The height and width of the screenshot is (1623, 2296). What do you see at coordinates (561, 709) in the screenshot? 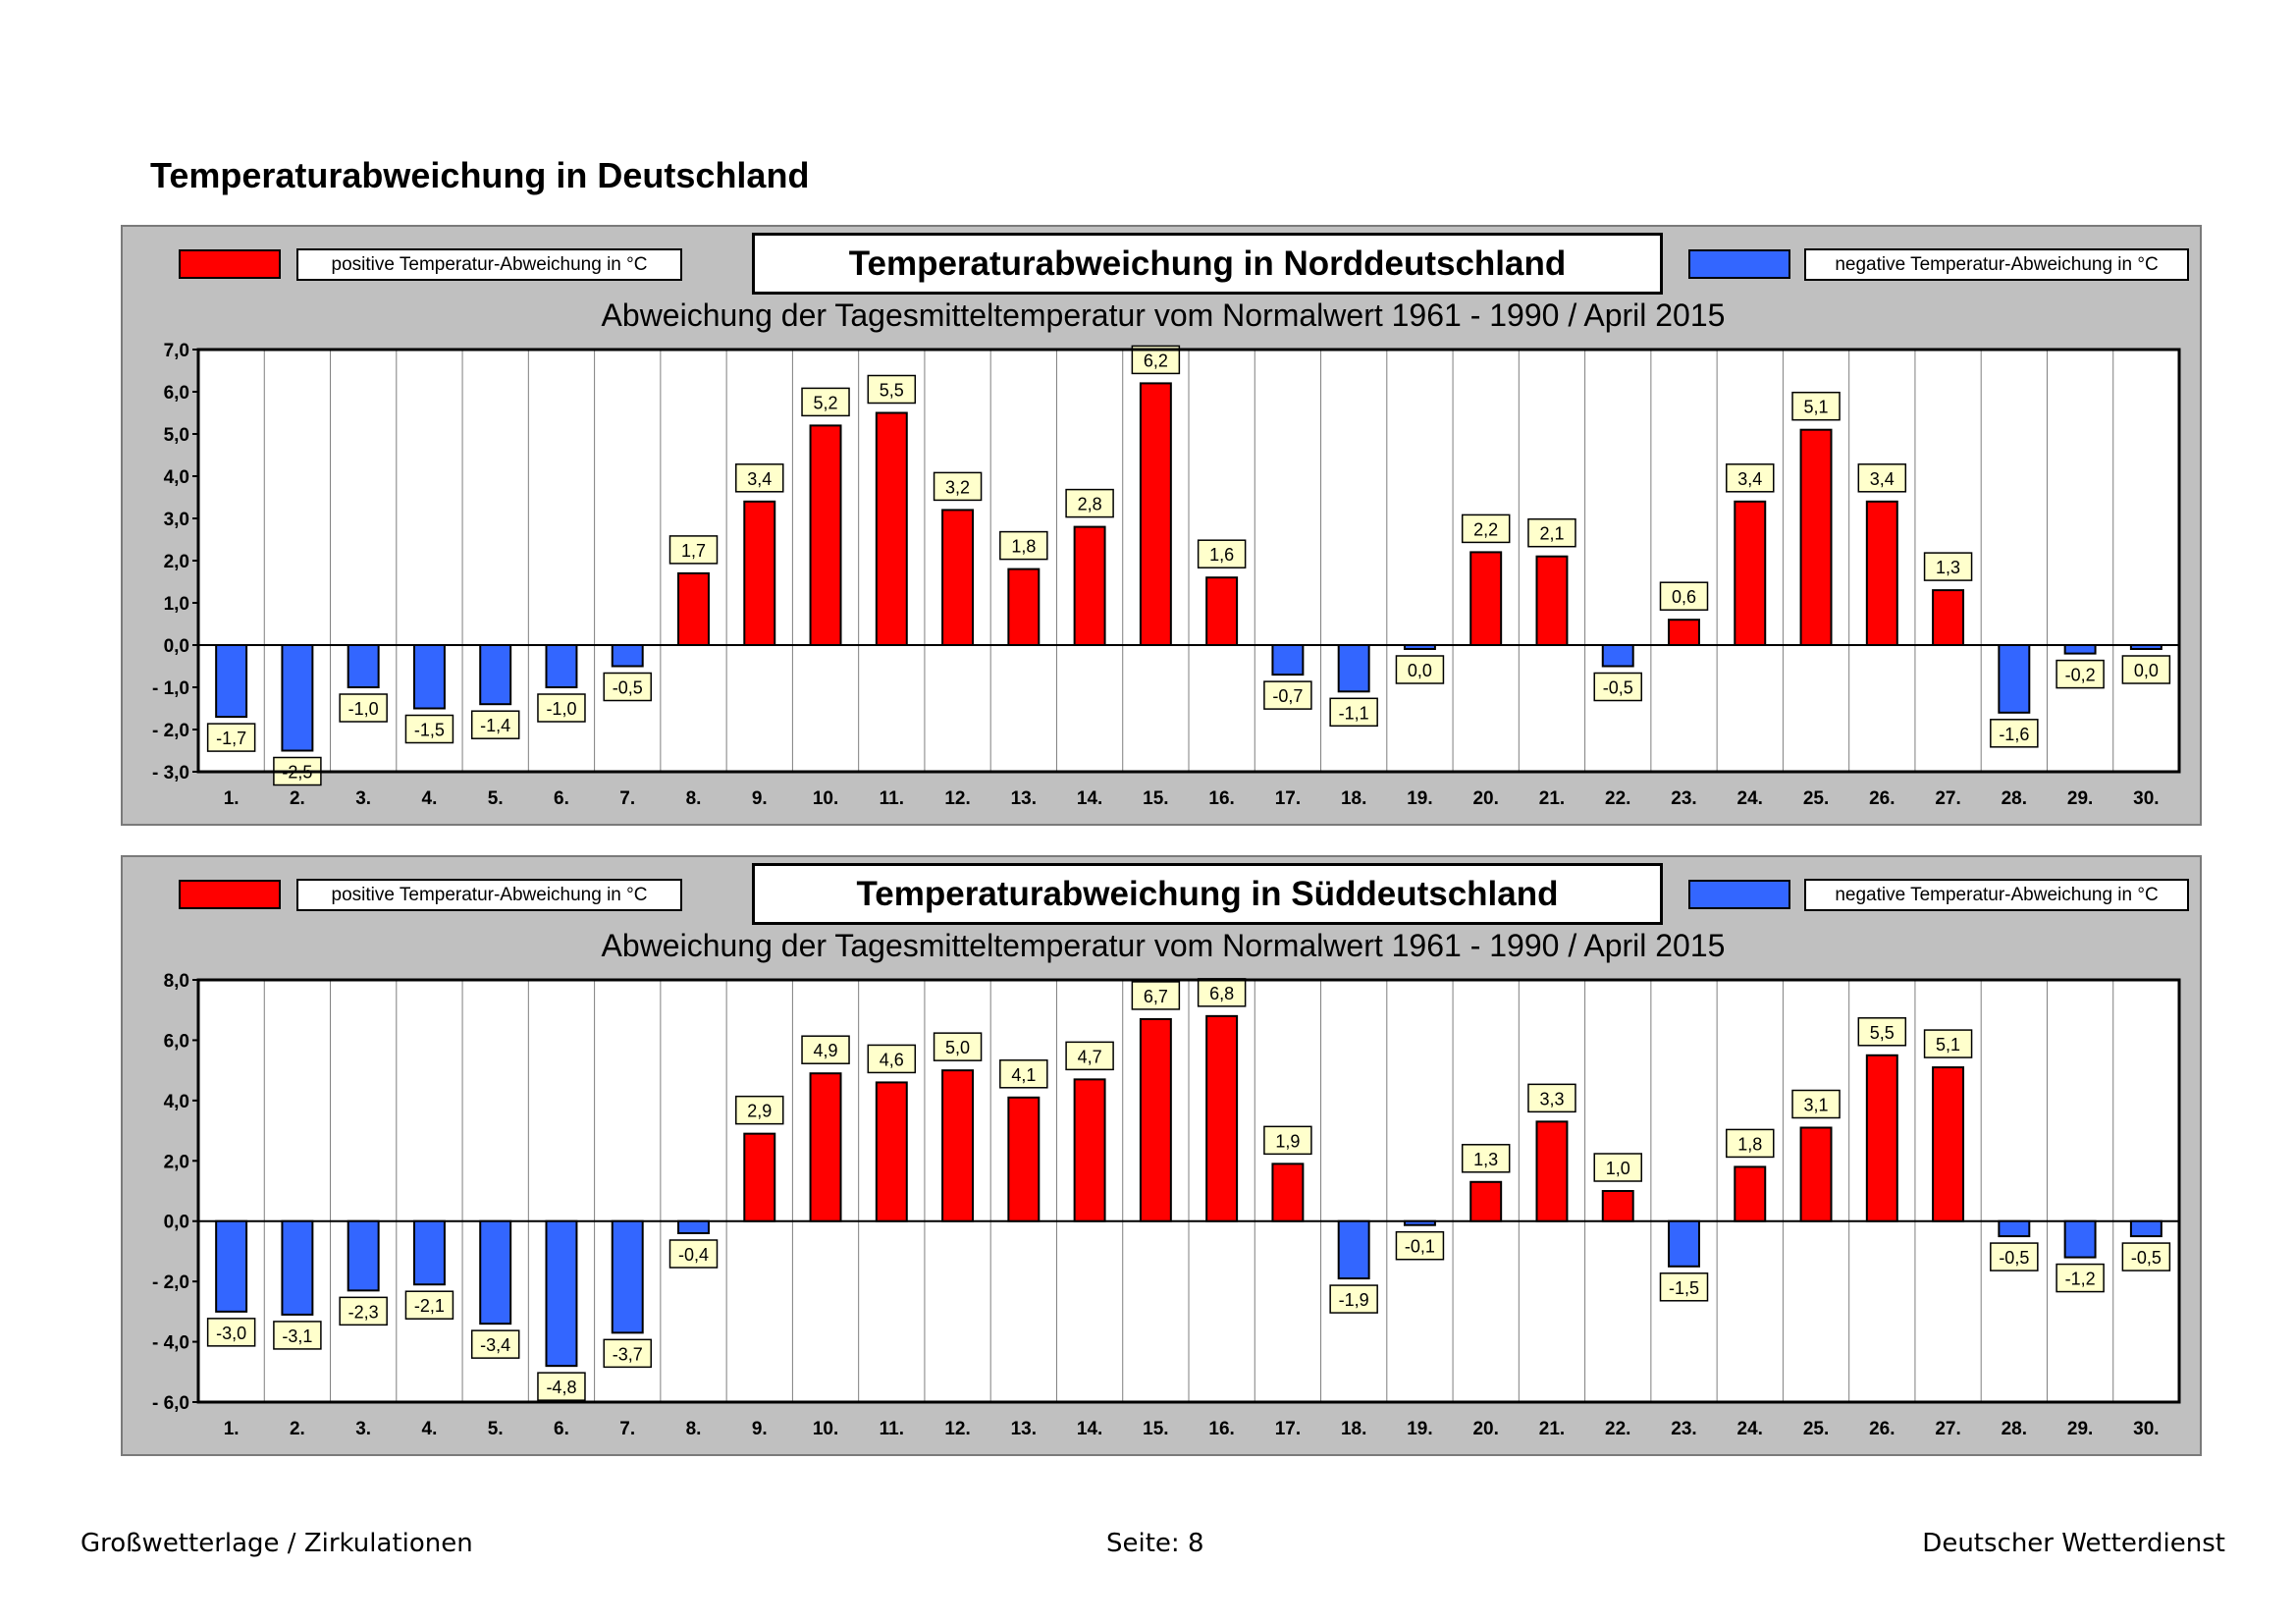
I see `data-label: -1,0` at bounding box center [561, 709].